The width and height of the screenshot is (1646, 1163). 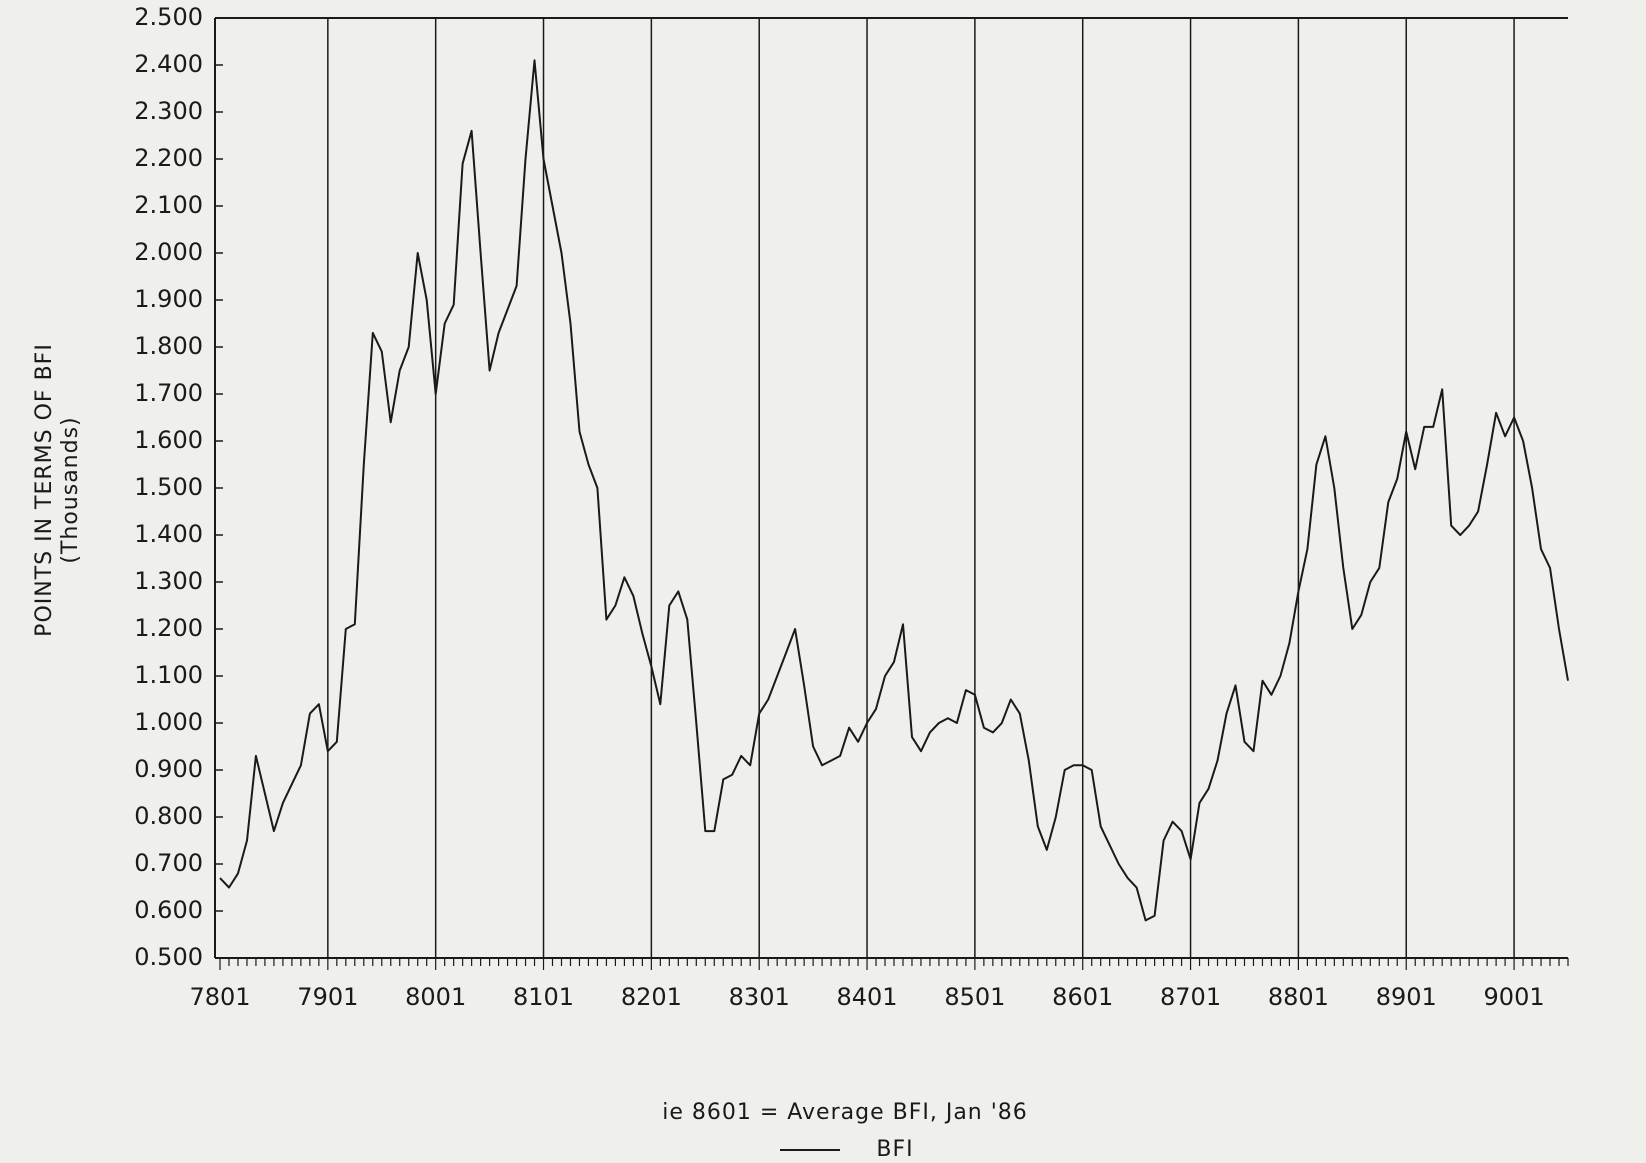 What do you see at coordinates (974, 997) in the screenshot?
I see `x-tick-label: 8501` at bounding box center [974, 997].